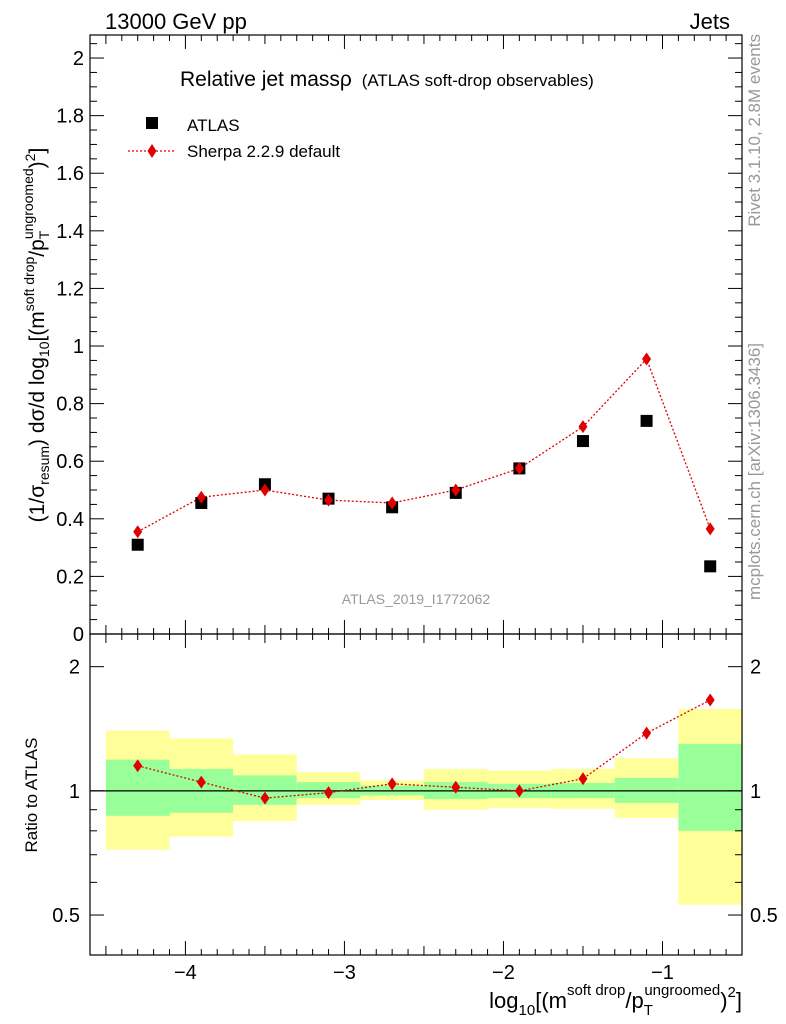 This screenshot has width=786, height=1024. Describe the element at coordinates (416, 749) in the screenshot. I see `ratio-marks` at that location.